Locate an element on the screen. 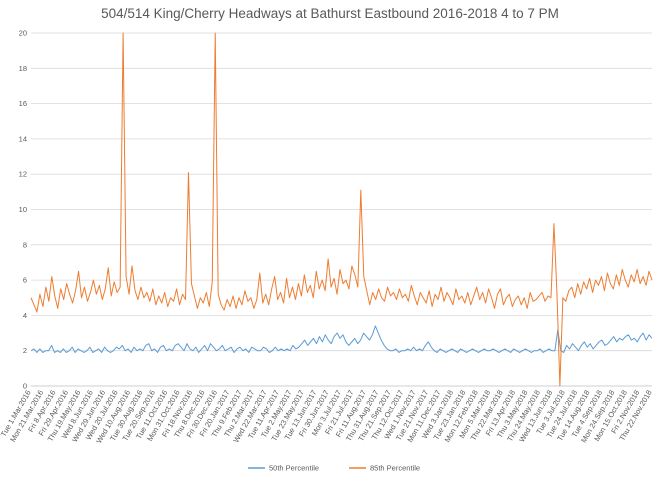  y-tick-label: 0 is located at coordinates (25, 386).